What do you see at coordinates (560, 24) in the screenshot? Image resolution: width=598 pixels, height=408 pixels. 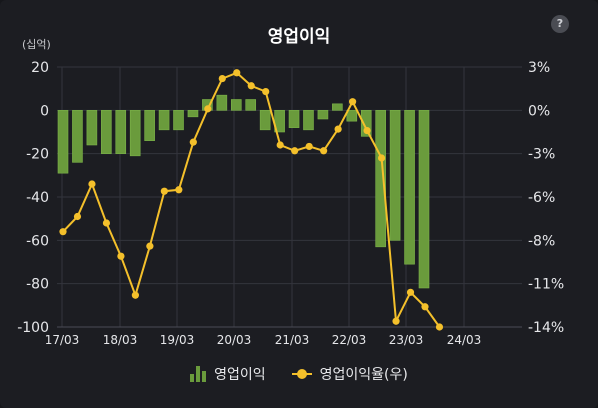 I see `help-icon: ?` at bounding box center [560, 24].